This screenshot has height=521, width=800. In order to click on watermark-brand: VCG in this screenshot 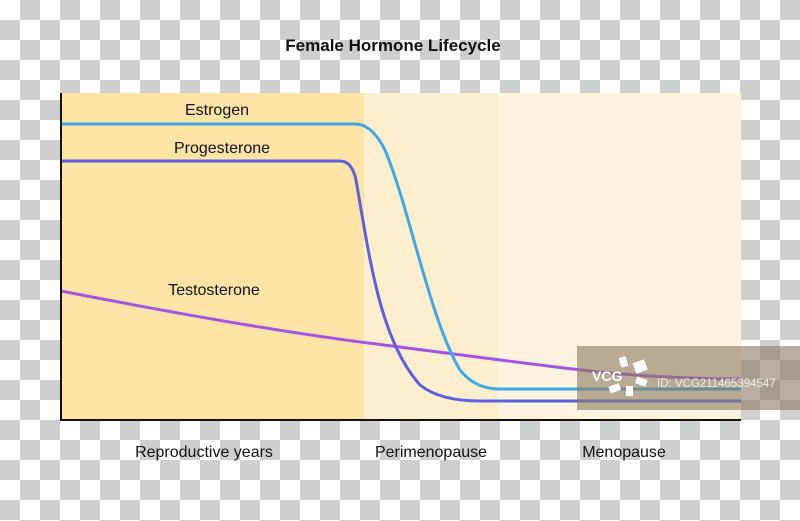, I will do `click(607, 376)`.